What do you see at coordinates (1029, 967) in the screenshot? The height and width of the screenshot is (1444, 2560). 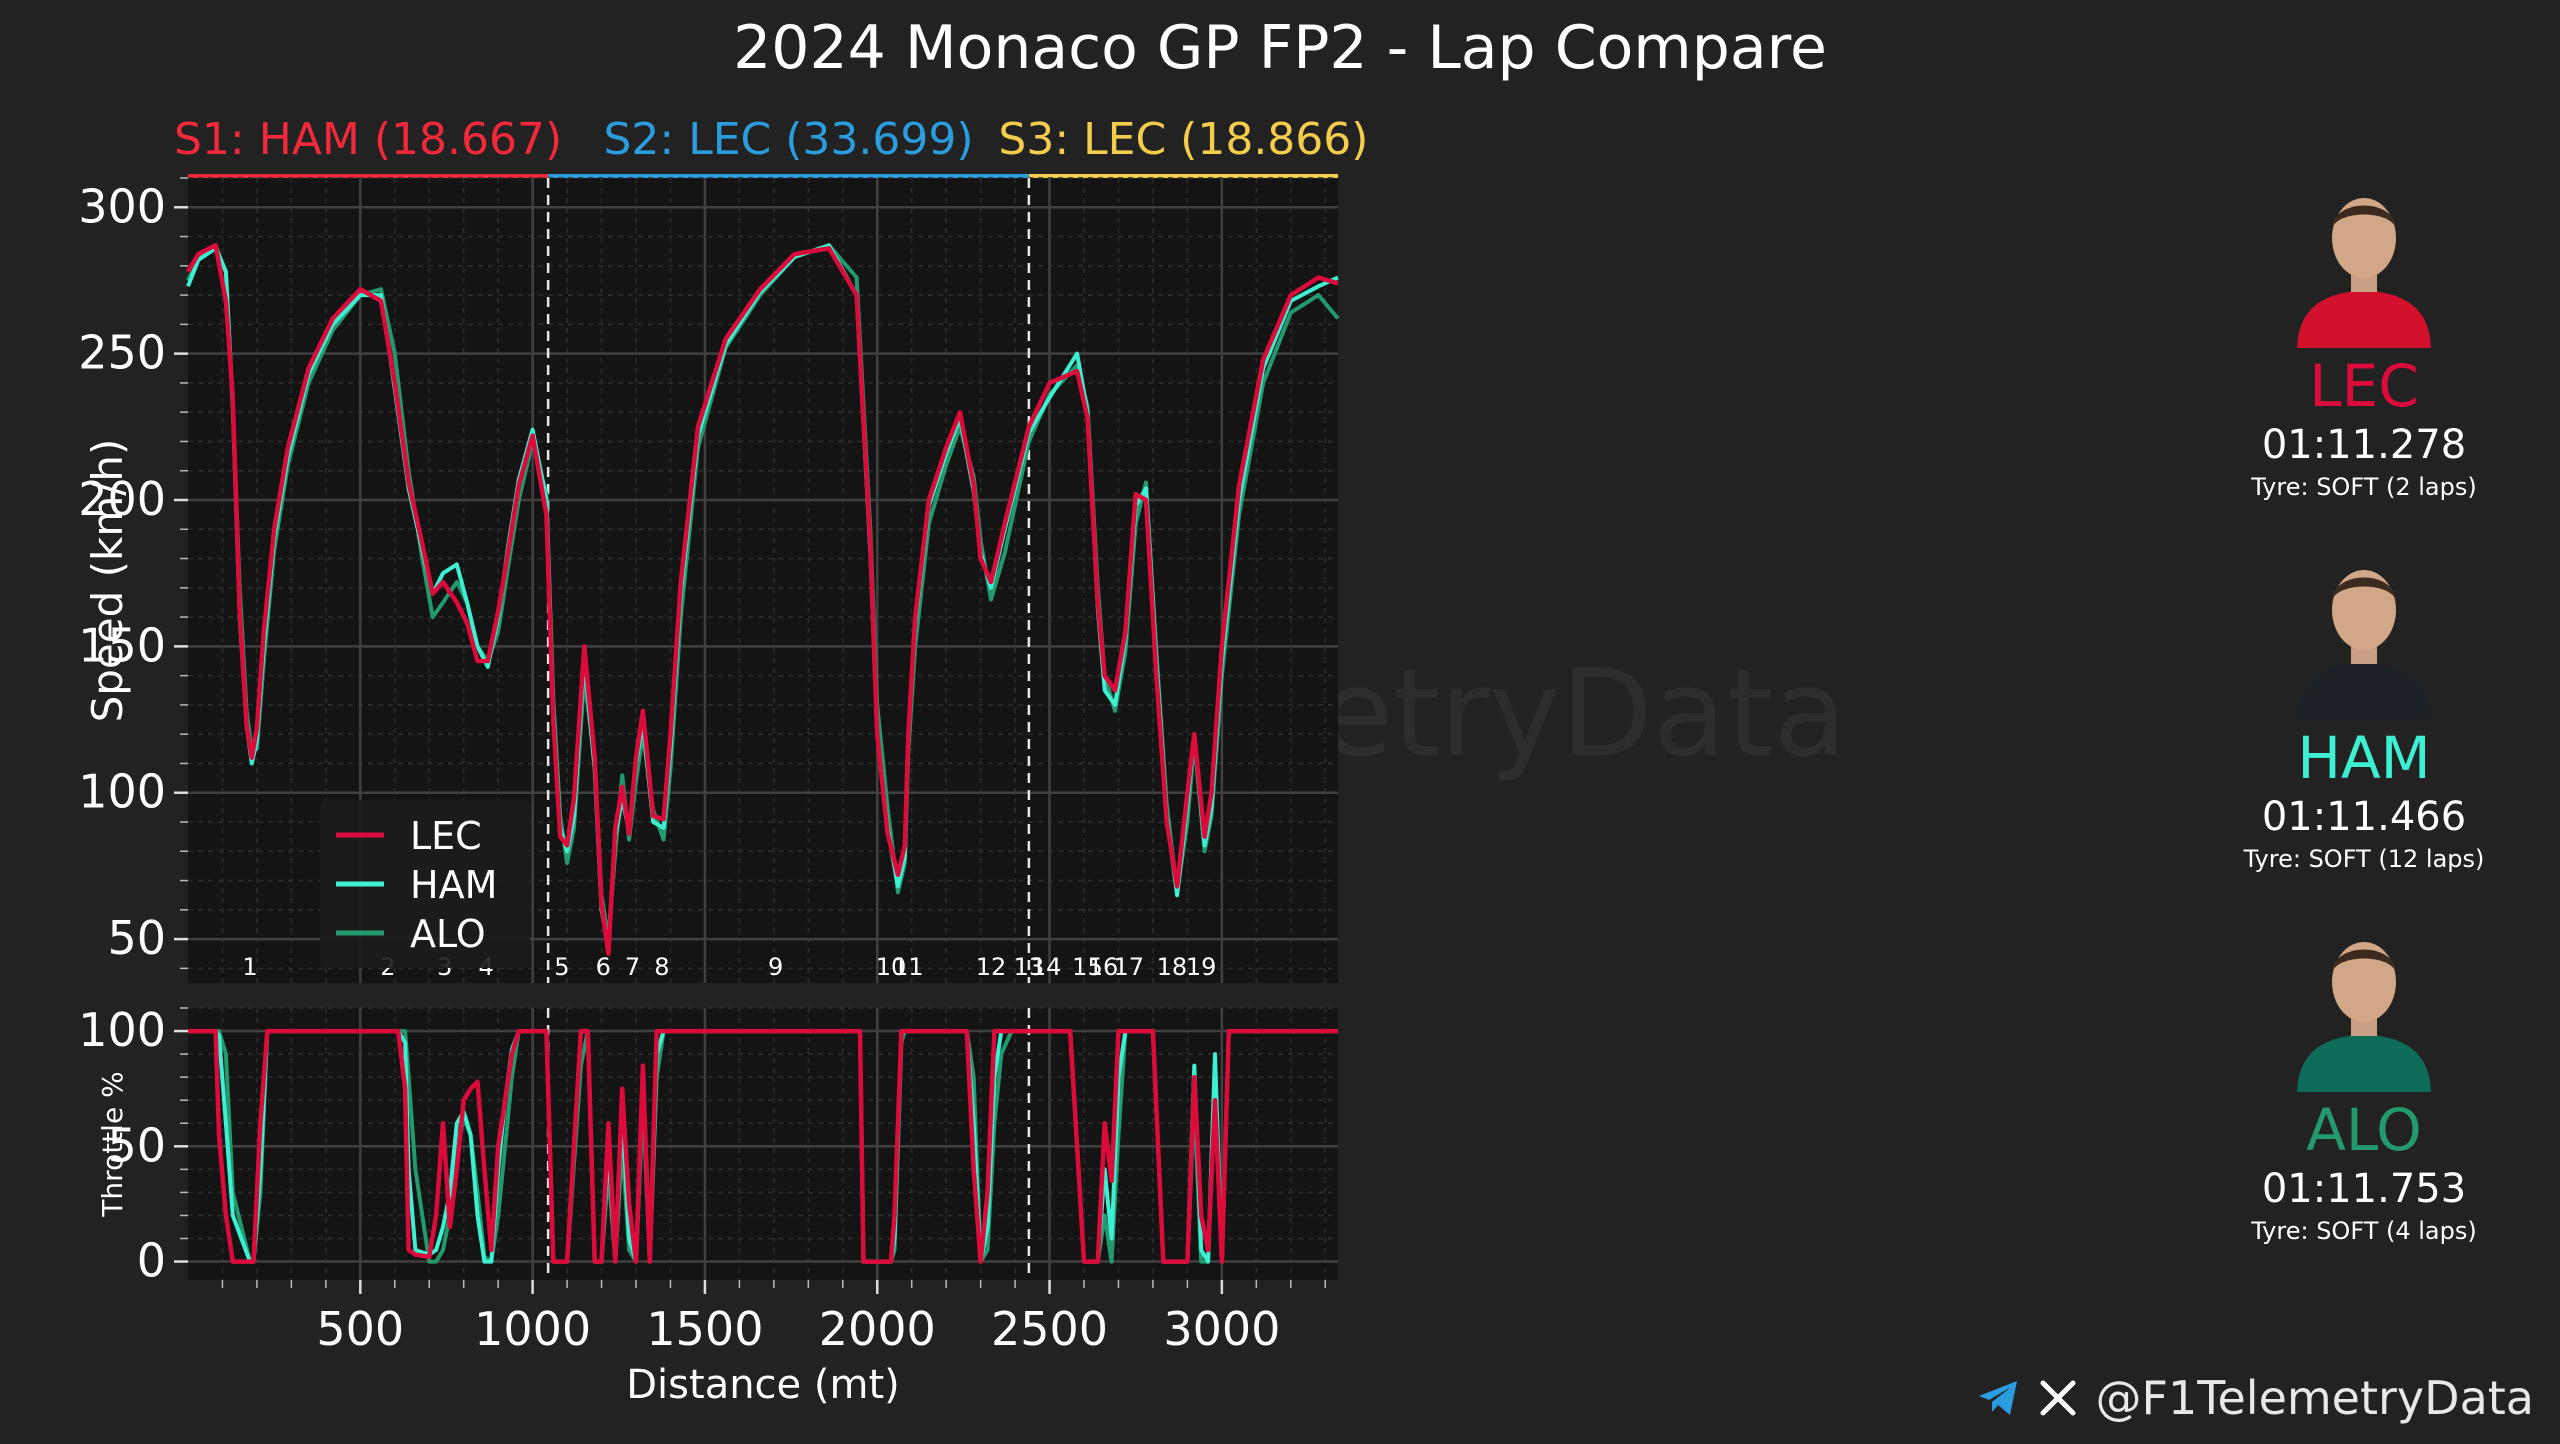 I see `corner-label: 13` at bounding box center [1029, 967].